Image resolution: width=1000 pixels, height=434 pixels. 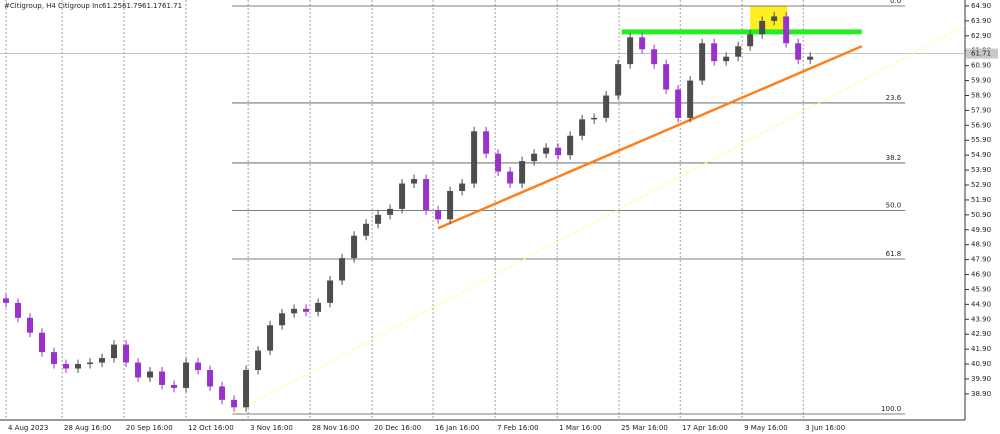 What do you see at coordinates (894, 158) in the screenshot?
I see `fib-label: 38.2` at bounding box center [894, 158].